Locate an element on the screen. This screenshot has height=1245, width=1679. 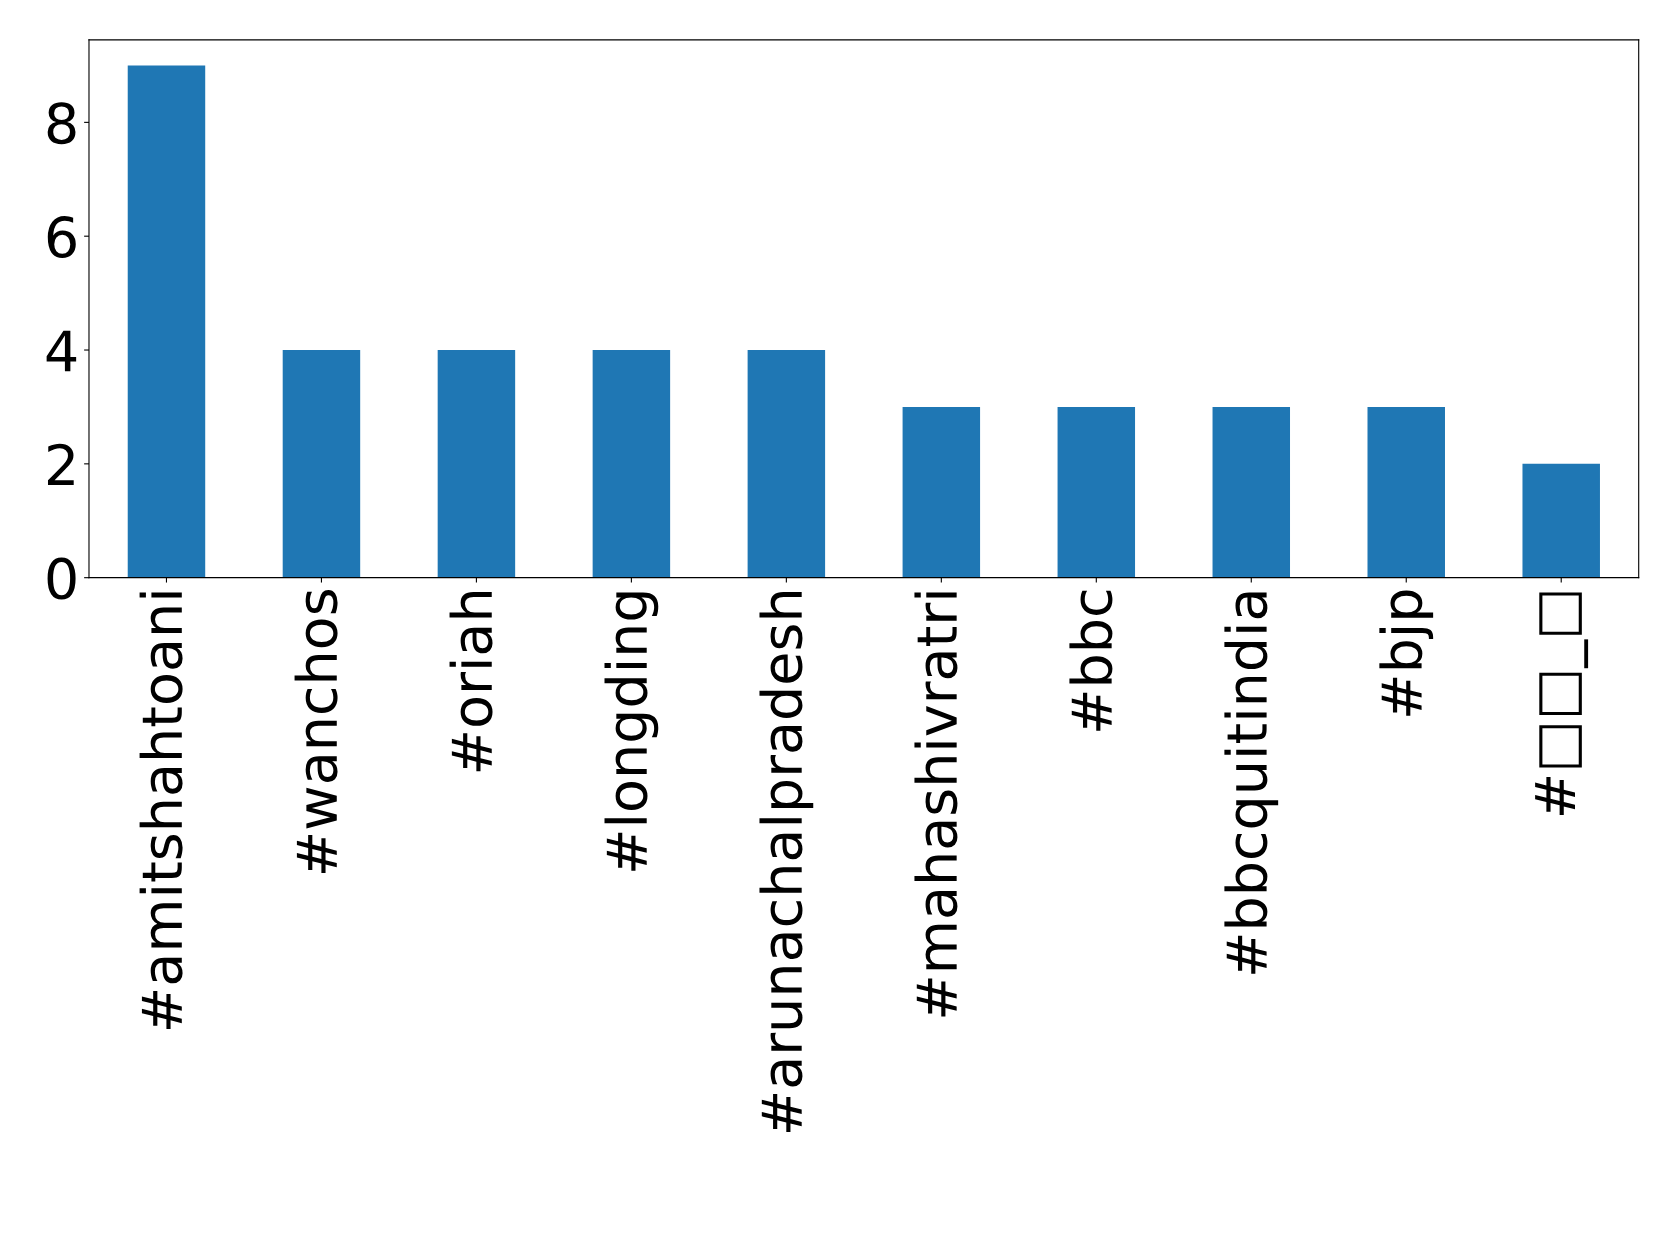
x-tick-label: #wanchos is located at coordinates (316, 732).